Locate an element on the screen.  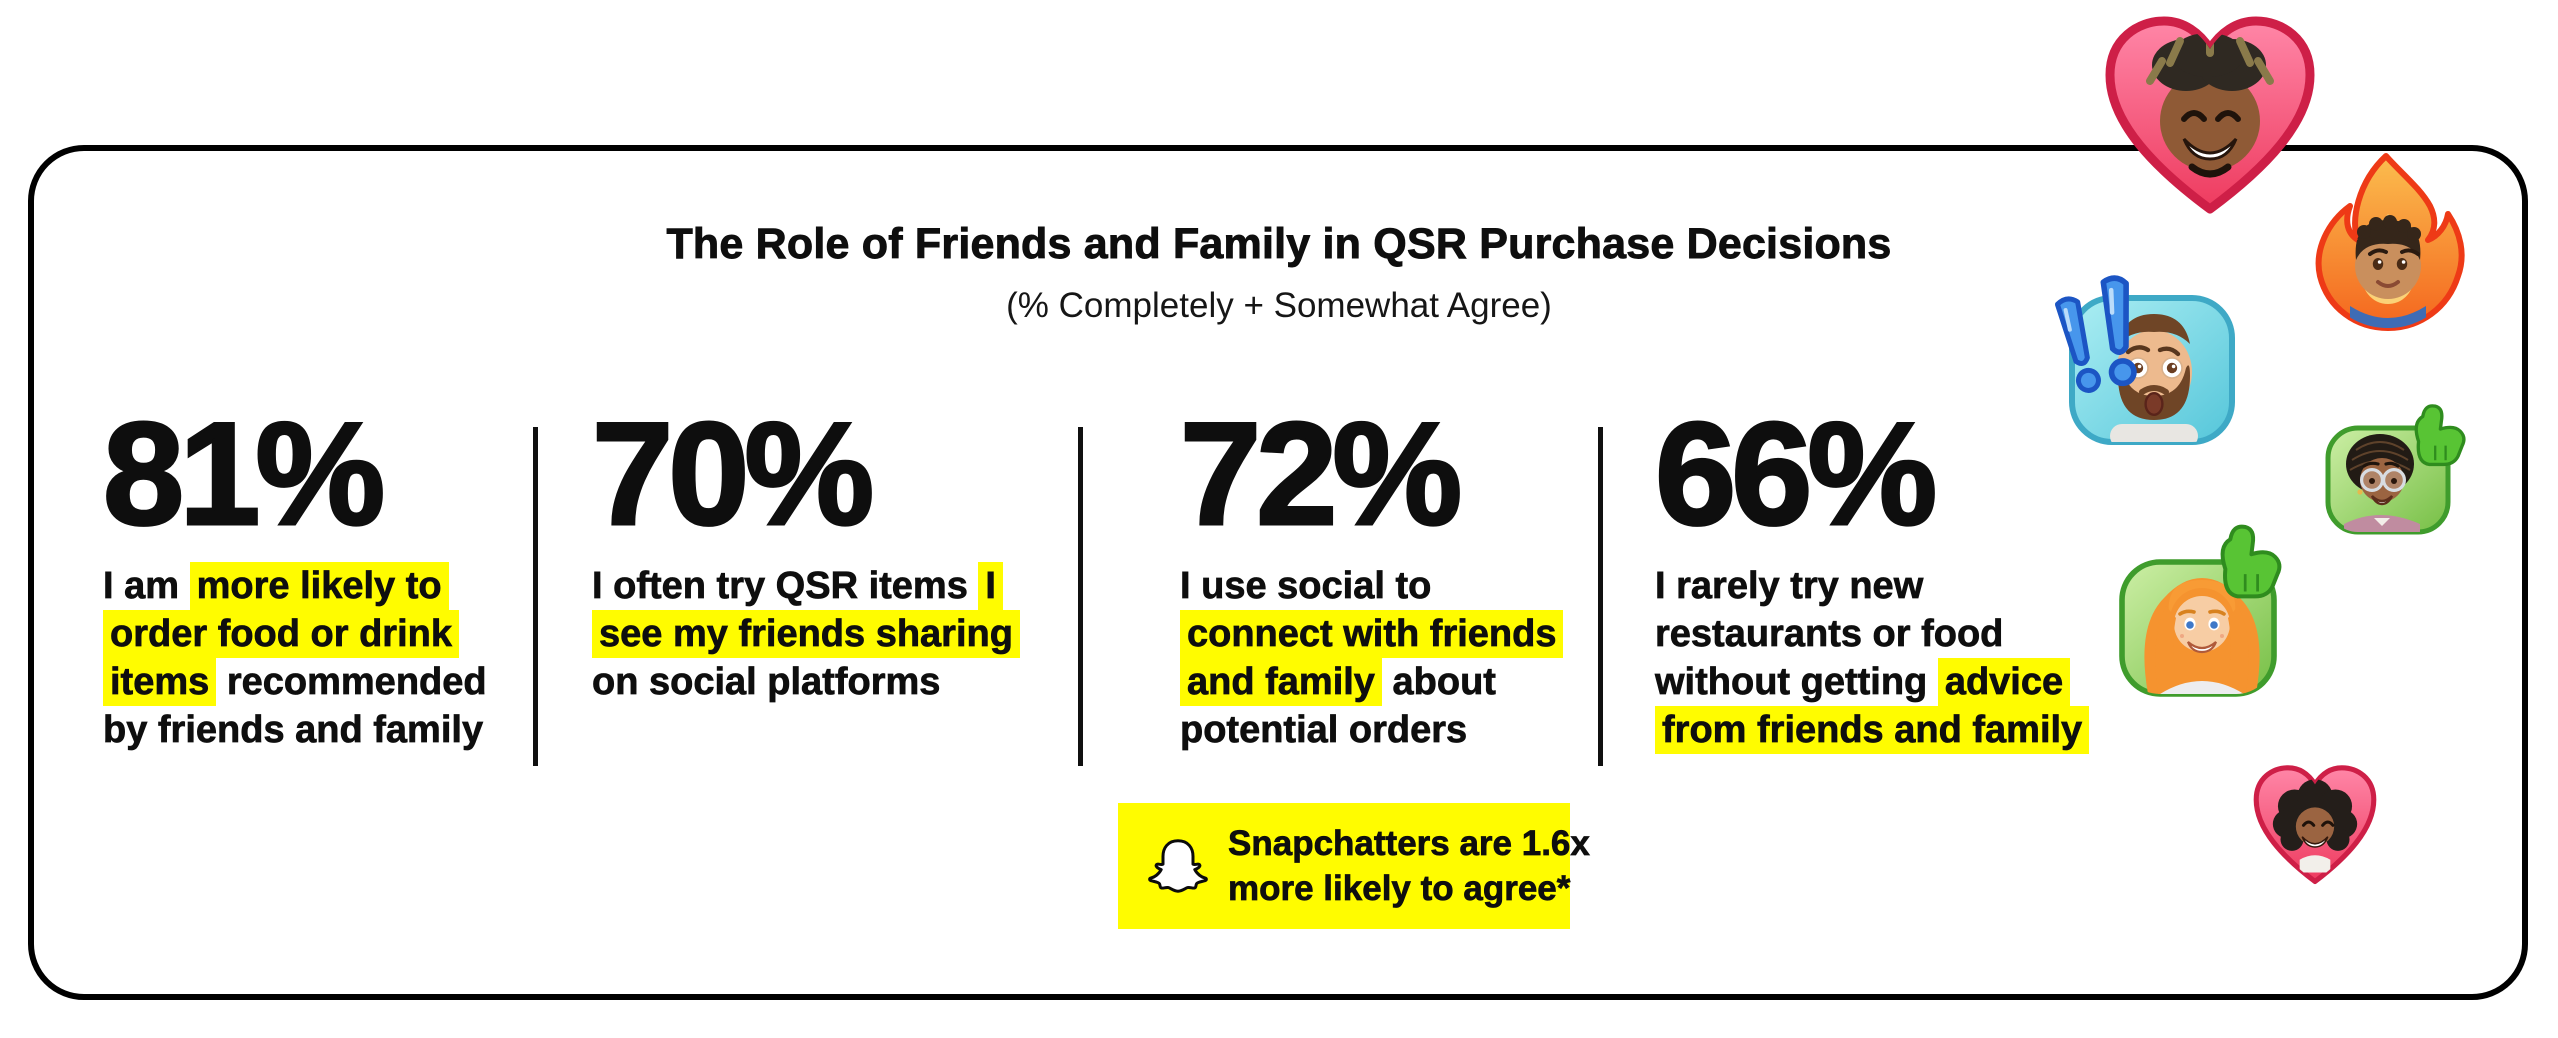
stat-text-line: see my friends sharing is located at coordinates (806, 634).